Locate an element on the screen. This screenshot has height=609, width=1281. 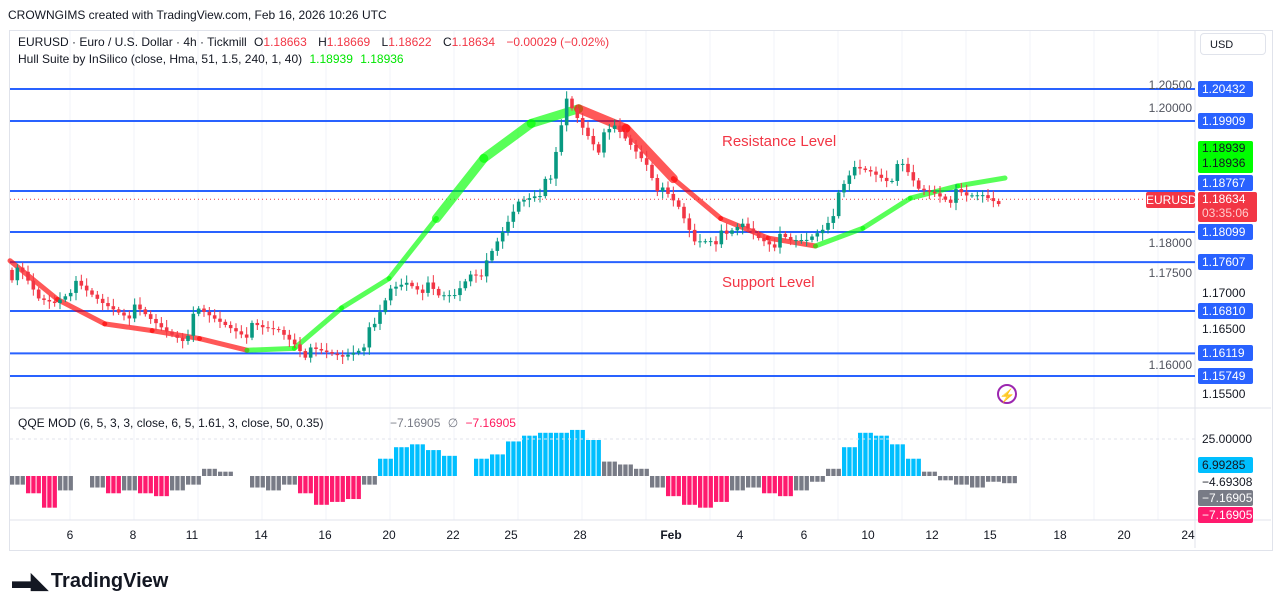
price-axis-tick: 1.18000 is located at coordinates (1170, 243).